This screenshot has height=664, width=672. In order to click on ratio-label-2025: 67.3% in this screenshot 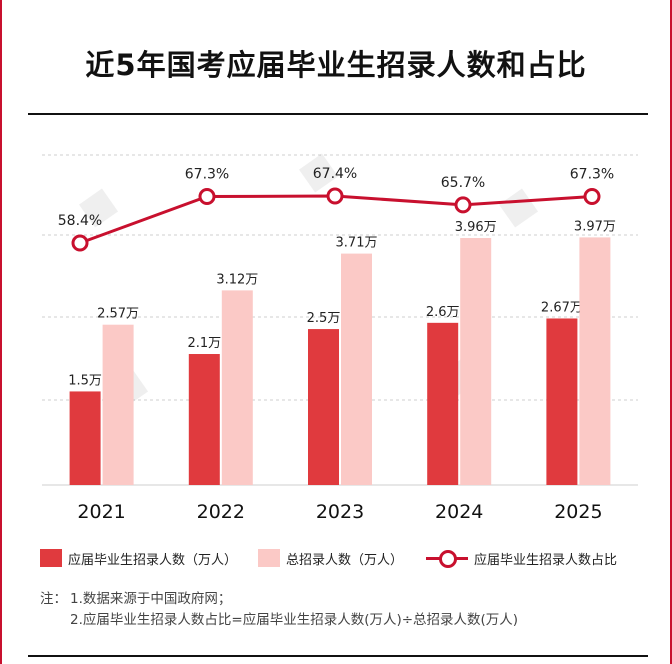, I will do `click(592, 175)`.